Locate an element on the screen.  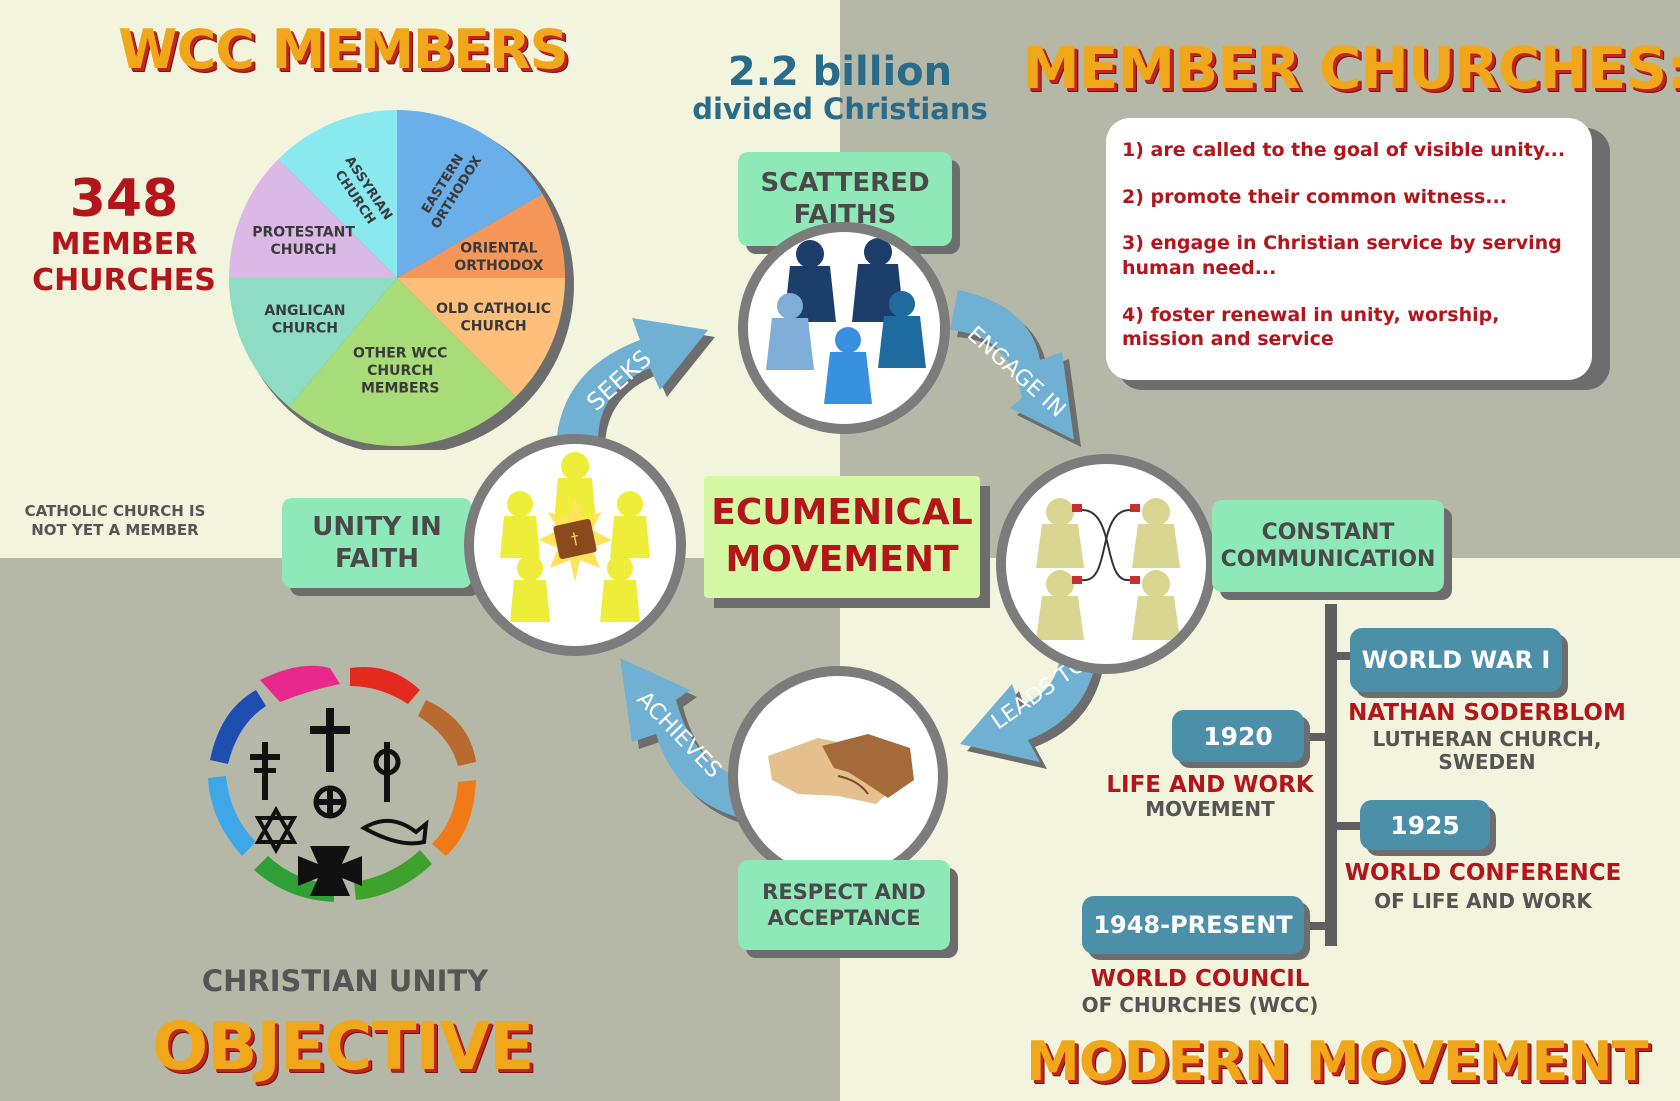
circle-communication is located at coordinates (1106, 564).